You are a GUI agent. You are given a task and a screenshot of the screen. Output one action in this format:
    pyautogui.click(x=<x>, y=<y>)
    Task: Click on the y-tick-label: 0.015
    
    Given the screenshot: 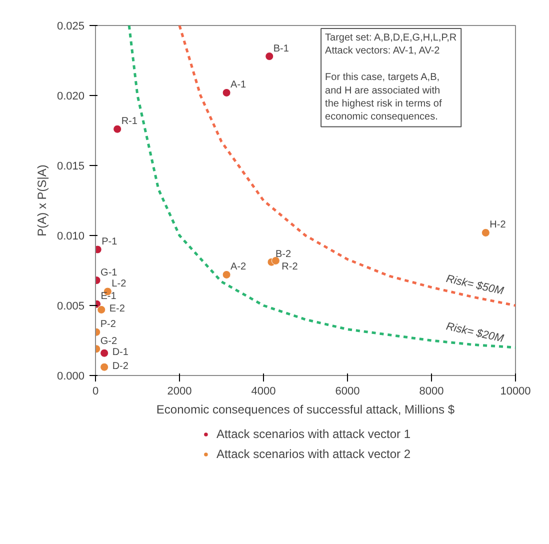 What is the action you would take?
    pyautogui.click(x=70, y=166)
    